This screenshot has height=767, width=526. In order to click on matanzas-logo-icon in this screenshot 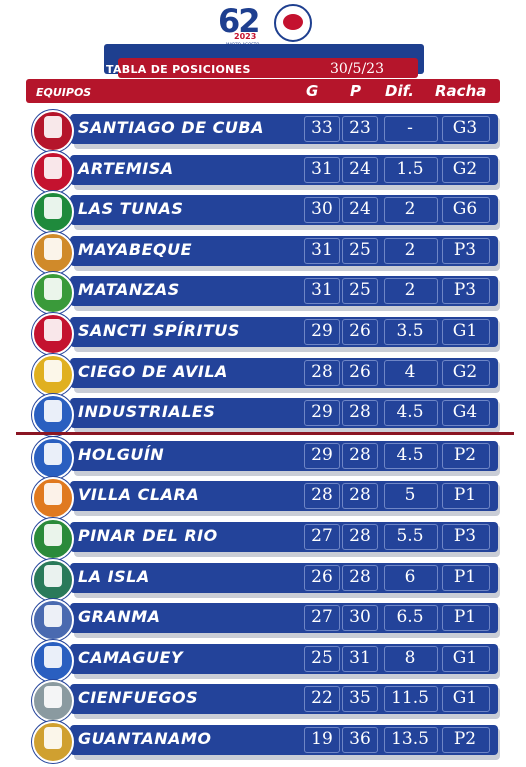, I will do `click(53, 293)`.